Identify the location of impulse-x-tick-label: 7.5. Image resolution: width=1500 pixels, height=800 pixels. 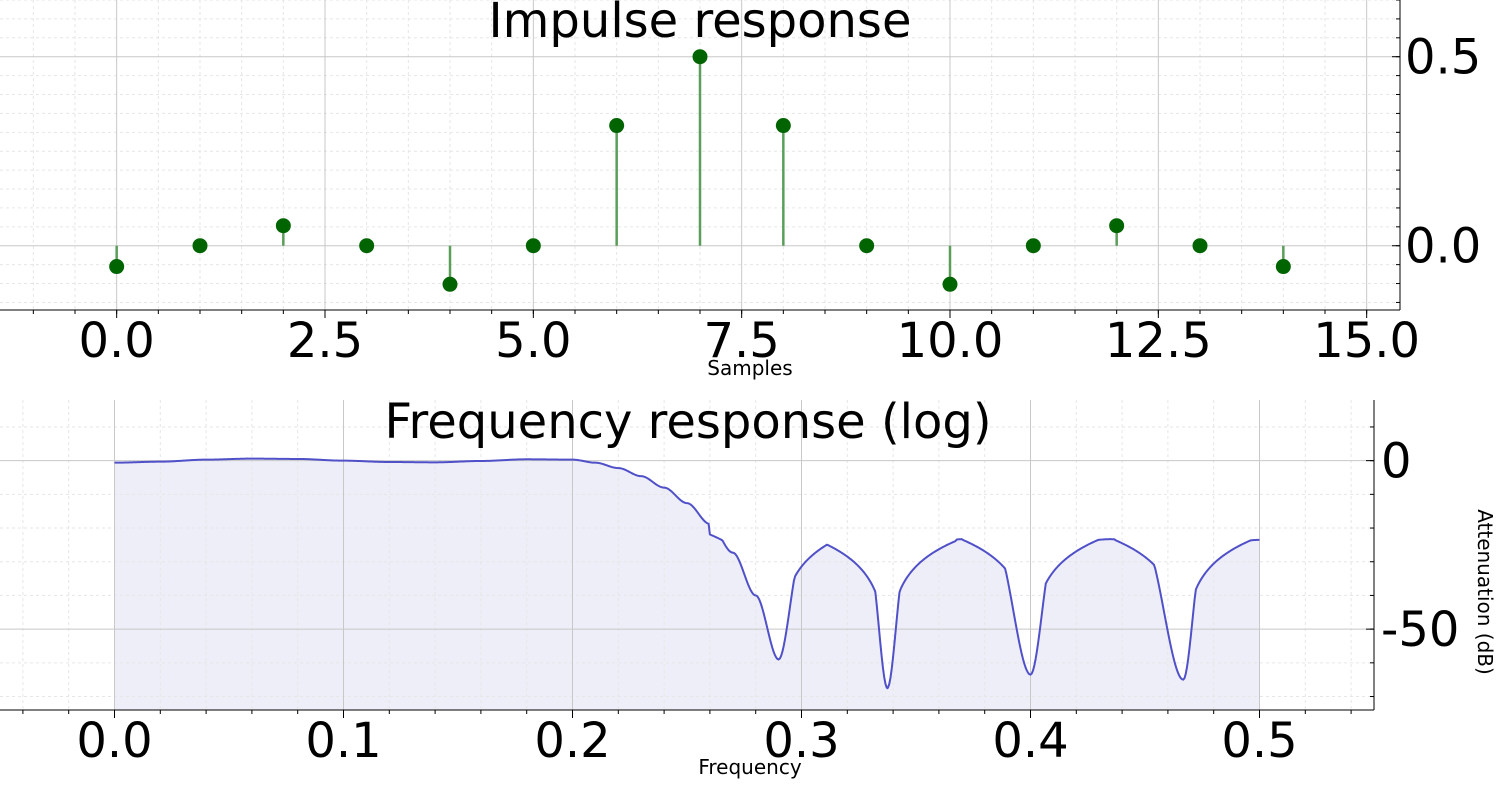
(741, 341).